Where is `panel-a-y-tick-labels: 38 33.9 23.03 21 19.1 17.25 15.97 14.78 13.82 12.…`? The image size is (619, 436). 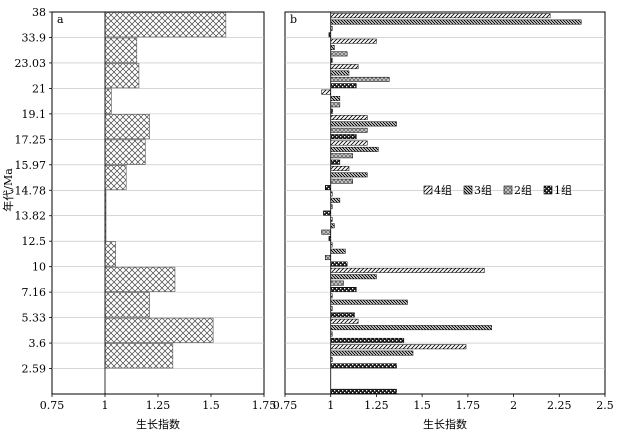
panel-a-y-tick-labels: 38 33.9 23.03 21 19.1 17.25 15.97 14.78 13.82 12.… is located at coordinates (33, 191).